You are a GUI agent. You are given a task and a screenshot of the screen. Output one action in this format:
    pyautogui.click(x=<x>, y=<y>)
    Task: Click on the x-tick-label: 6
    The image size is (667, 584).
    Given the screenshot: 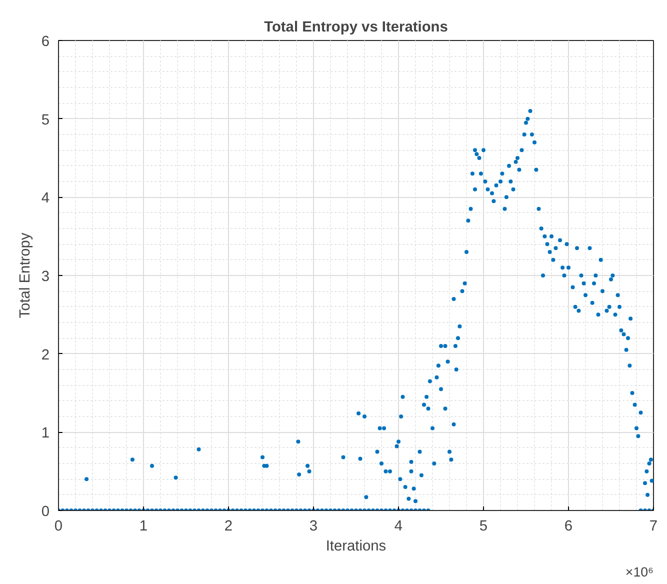 What is the action you would take?
    pyautogui.click(x=568, y=526)
    